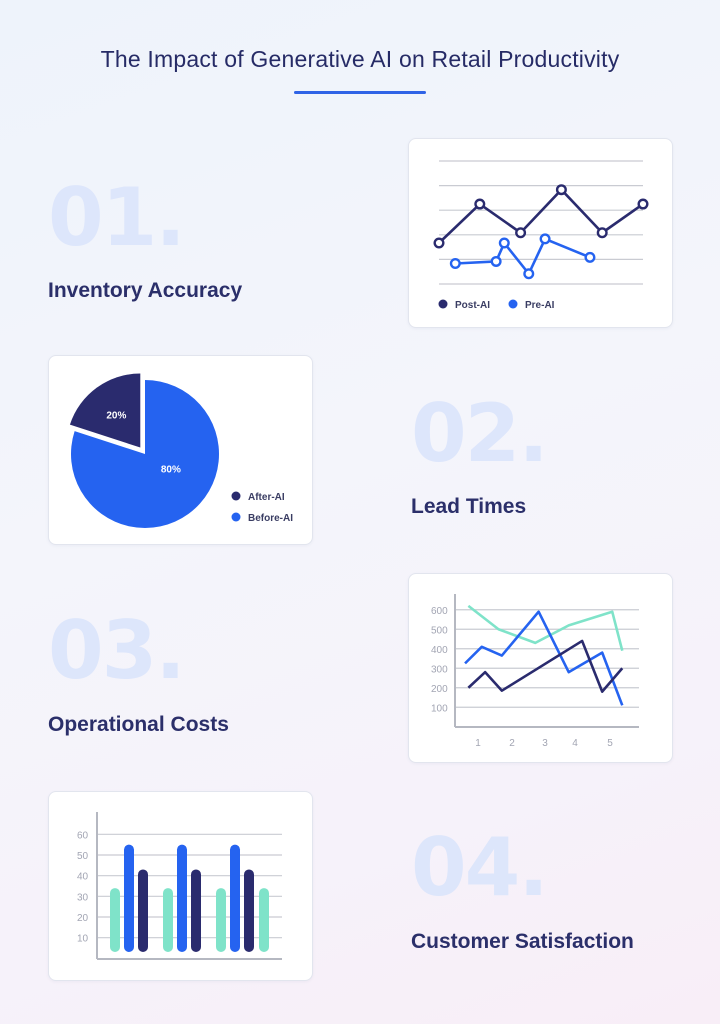 The height and width of the screenshot is (1024, 720). What do you see at coordinates (439, 630) in the screenshot?
I see `y-tick-label: 500` at bounding box center [439, 630].